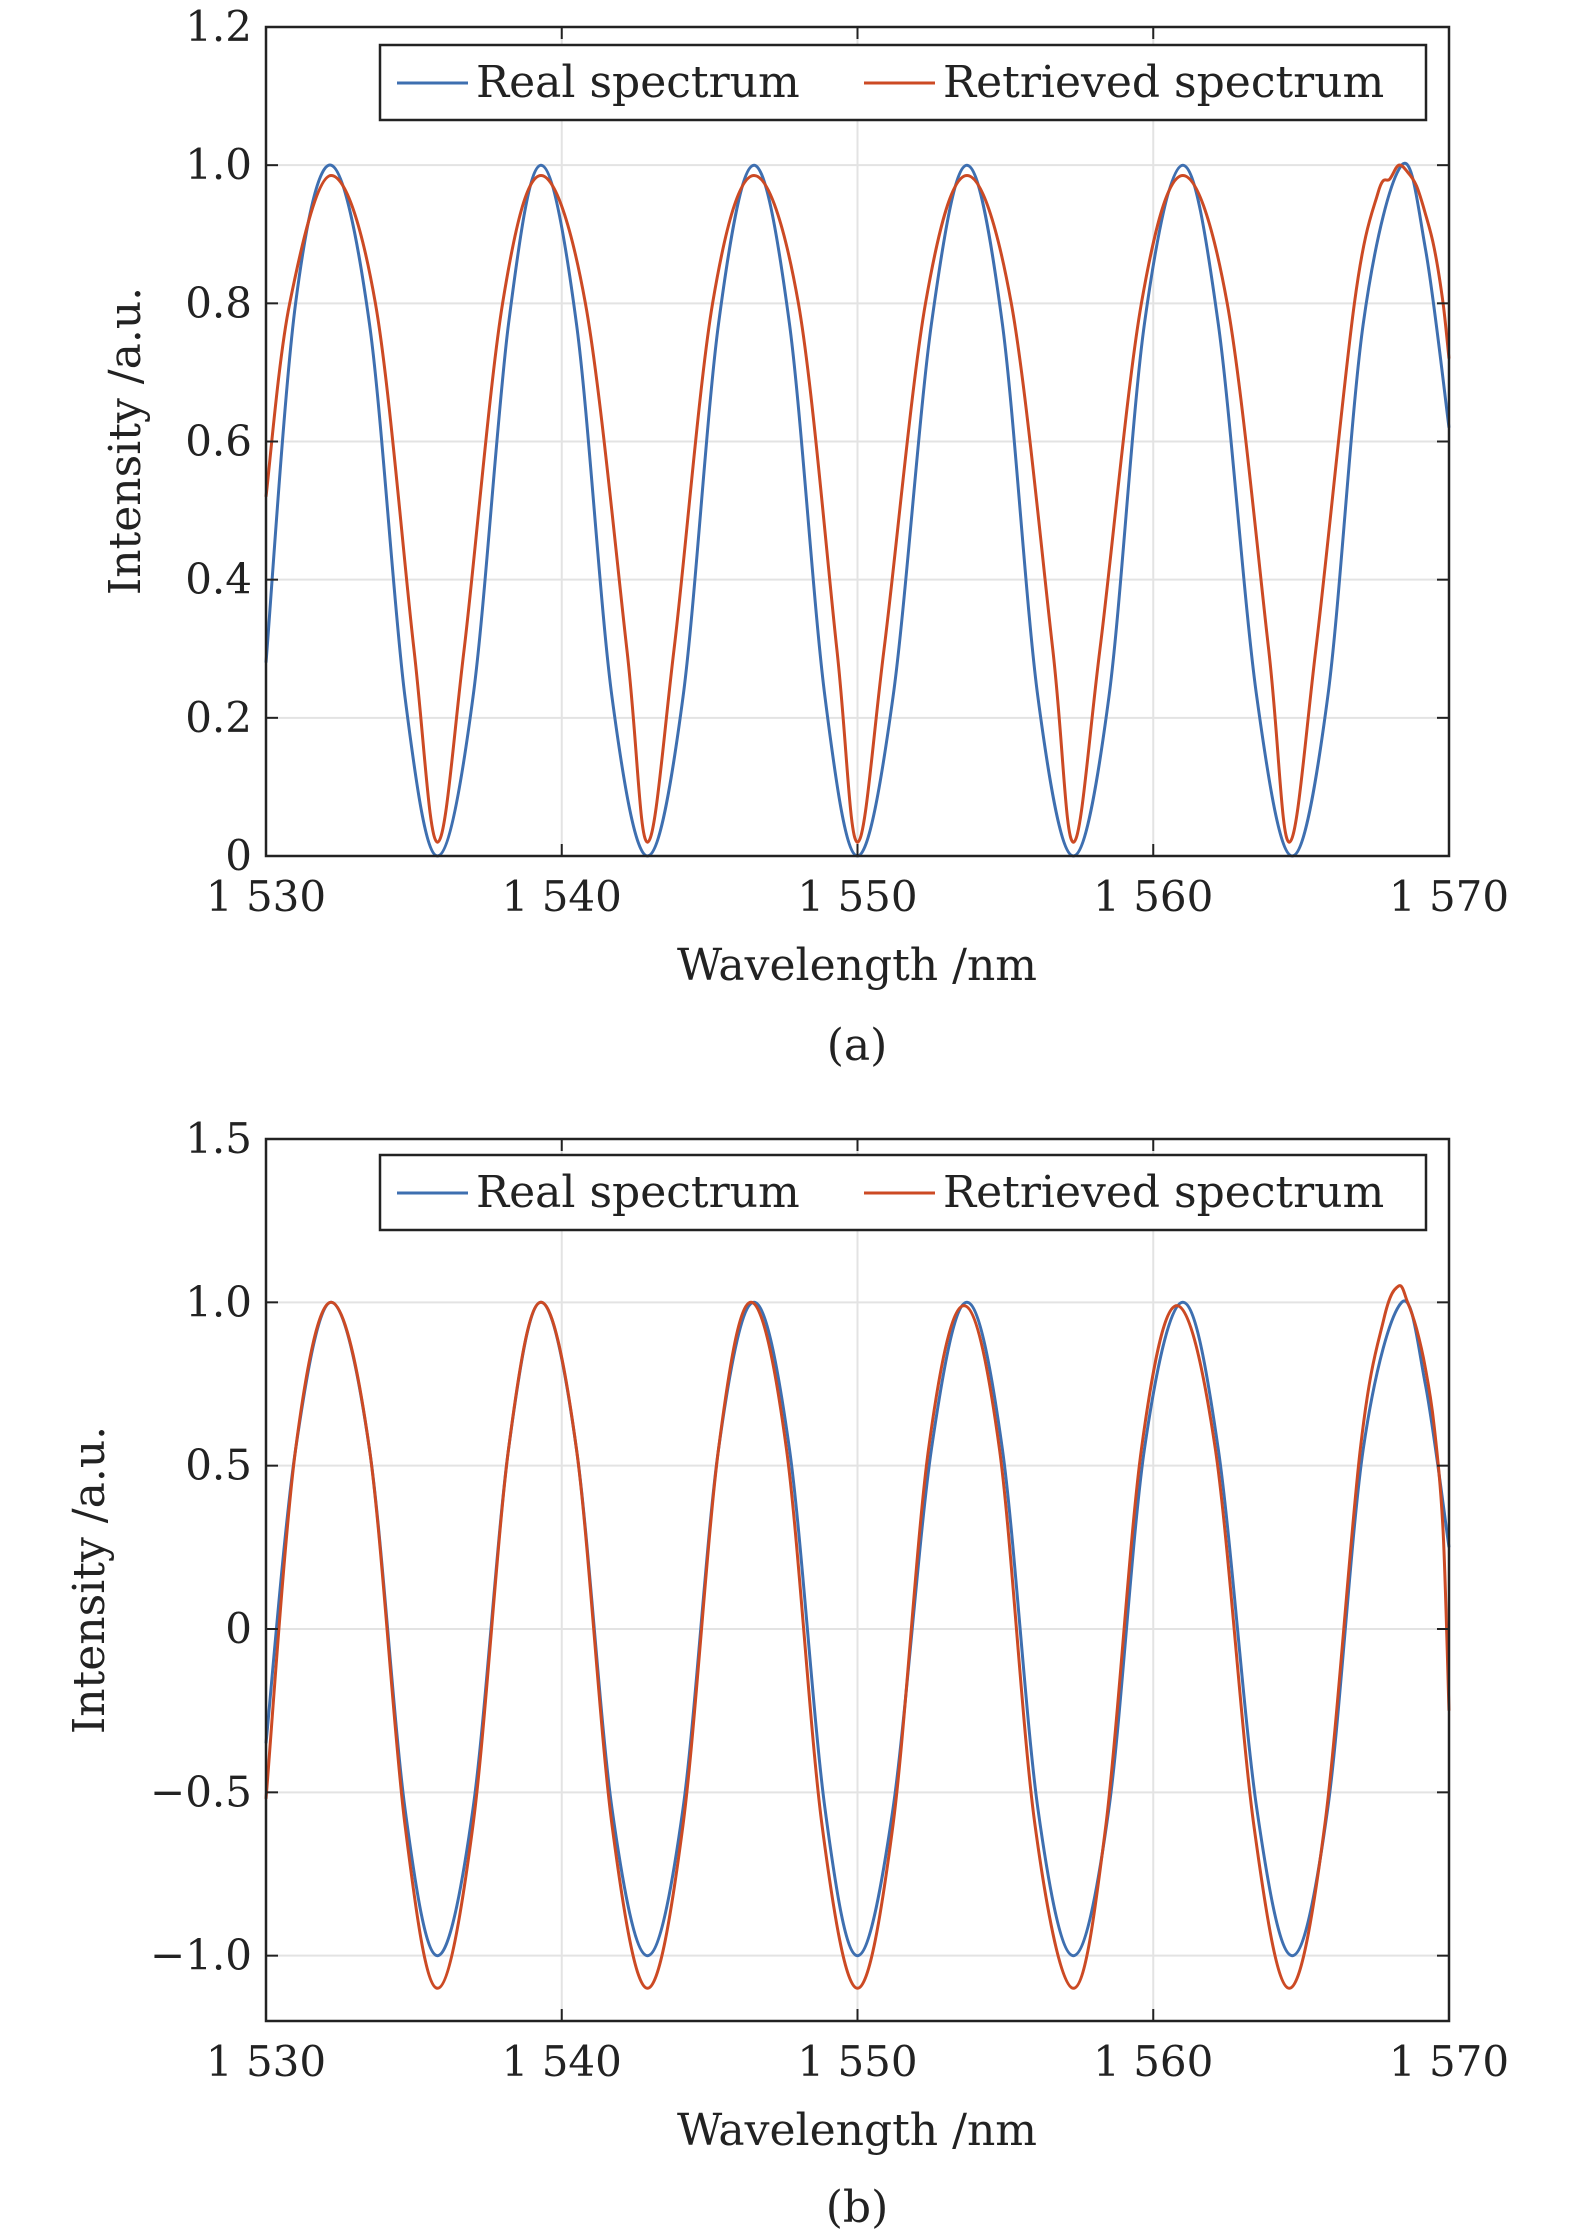  Describe the element at coordinates (562, 896) in the screenshot. I see `x-tick-label-a-1: 1 540` at that location.